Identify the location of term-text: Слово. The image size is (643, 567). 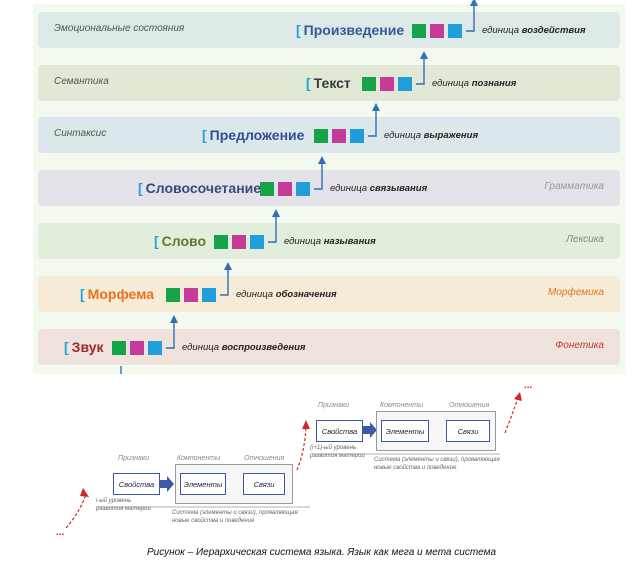
(184, 241).